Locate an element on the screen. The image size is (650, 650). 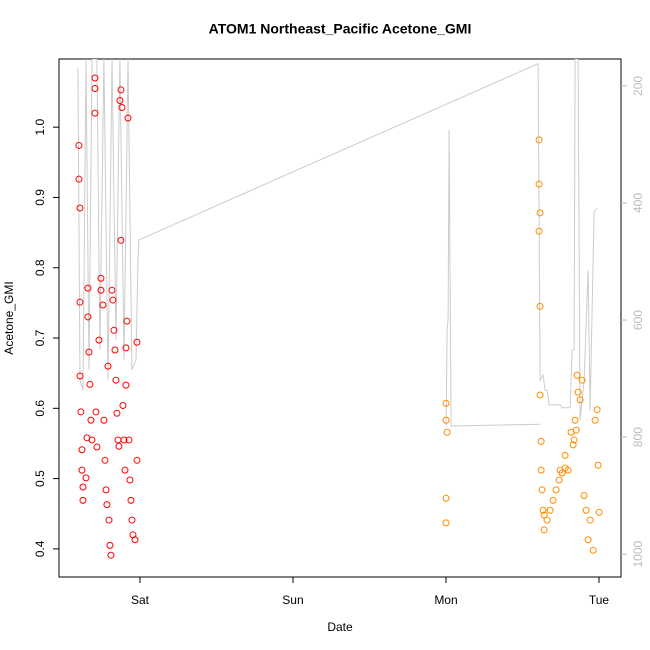
y-tick-label: 0.7 is located at coordinates (40, 337).